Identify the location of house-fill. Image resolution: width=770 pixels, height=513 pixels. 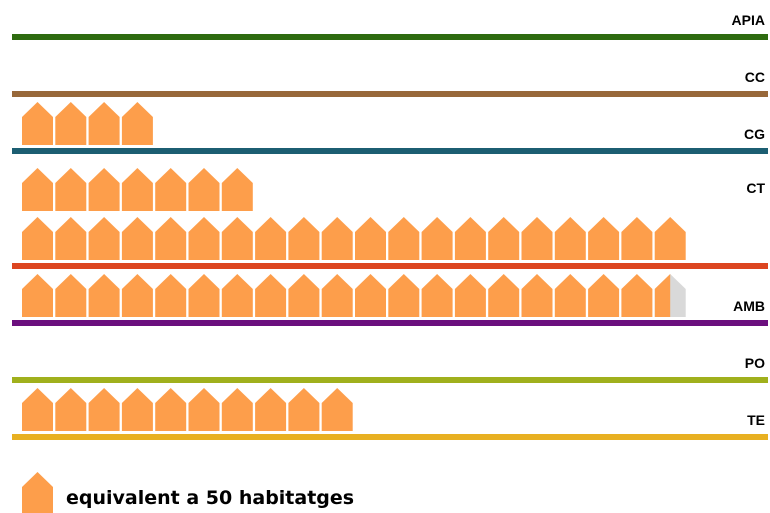
(662, 295).